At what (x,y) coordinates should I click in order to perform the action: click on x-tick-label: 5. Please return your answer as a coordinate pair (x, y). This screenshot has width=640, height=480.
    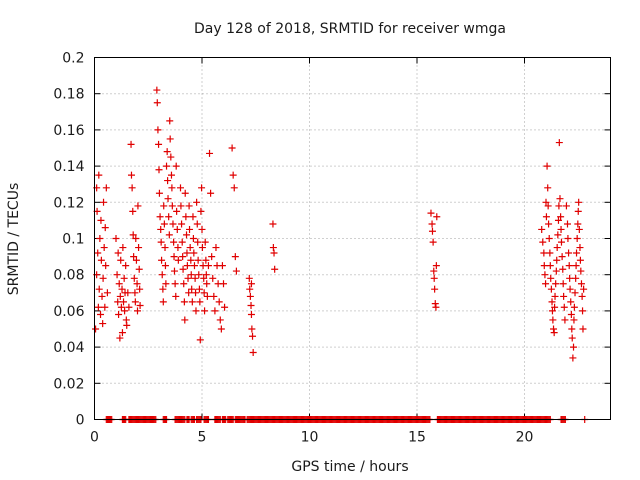
    Looking at the image, I should click on (202, 438).